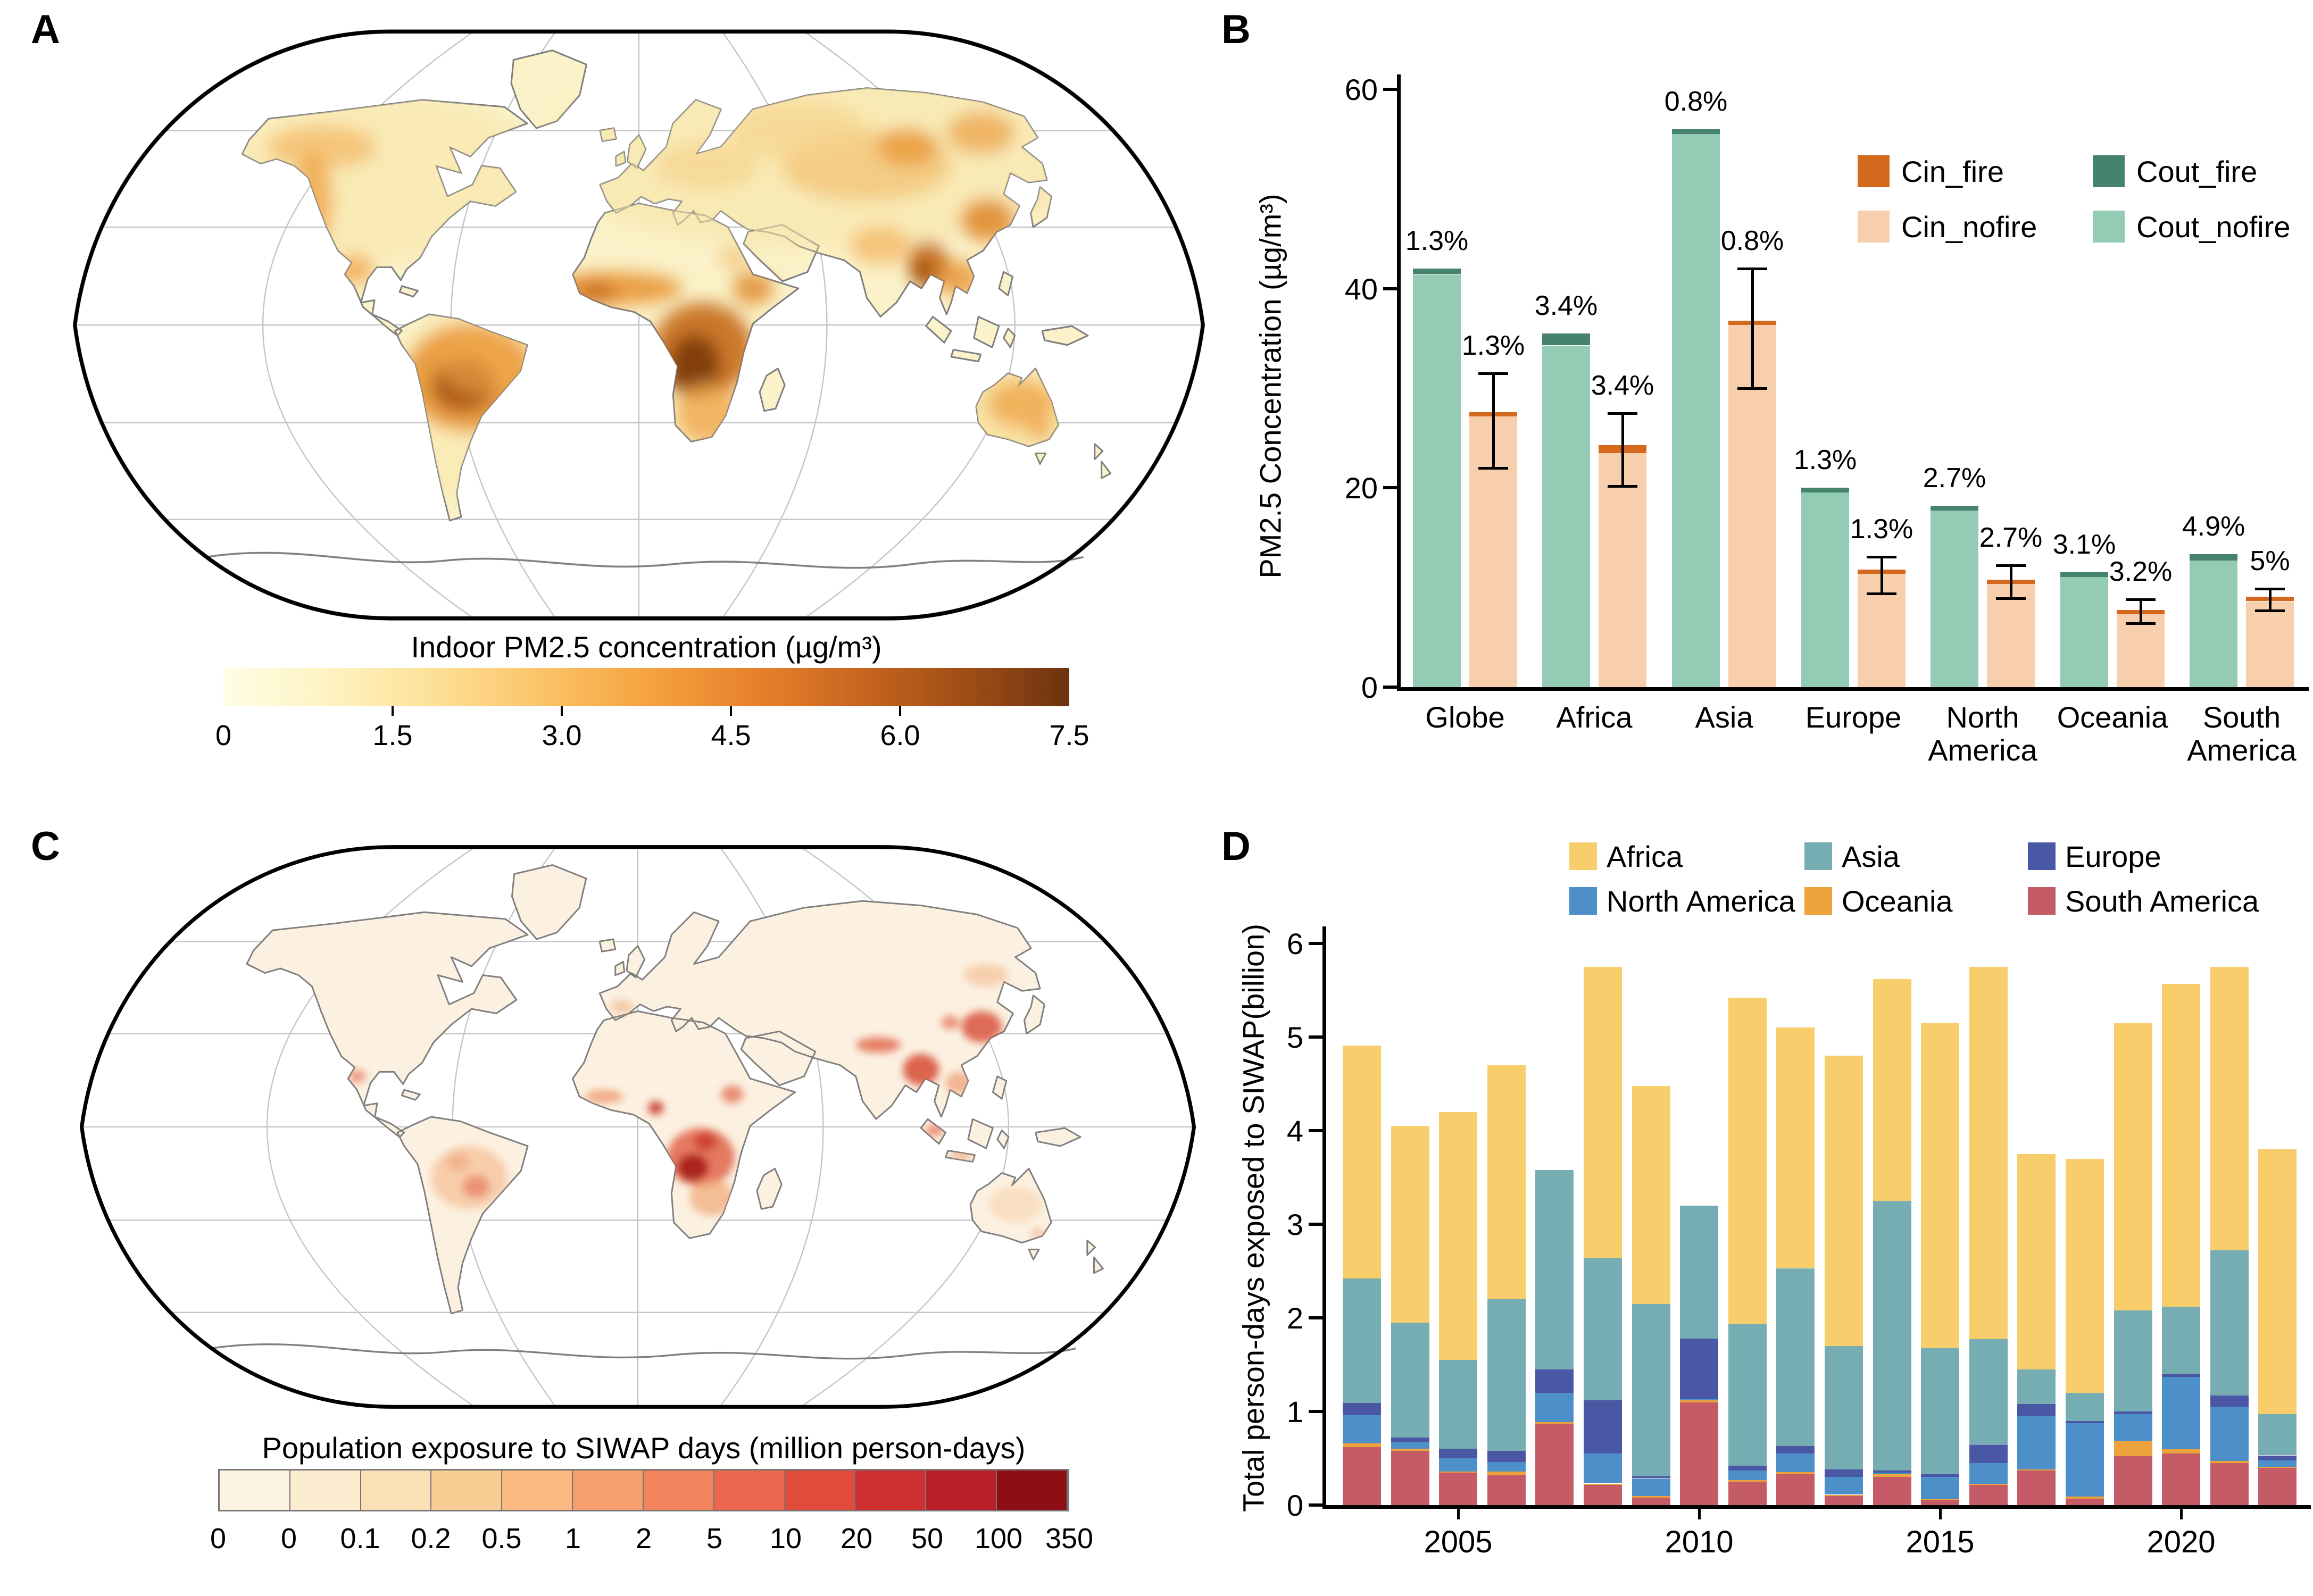  What do you see at coordinates (1583, 901) in the screenshot?
I see `legend-swatch-north-america` at bounding box center [1583, 901].